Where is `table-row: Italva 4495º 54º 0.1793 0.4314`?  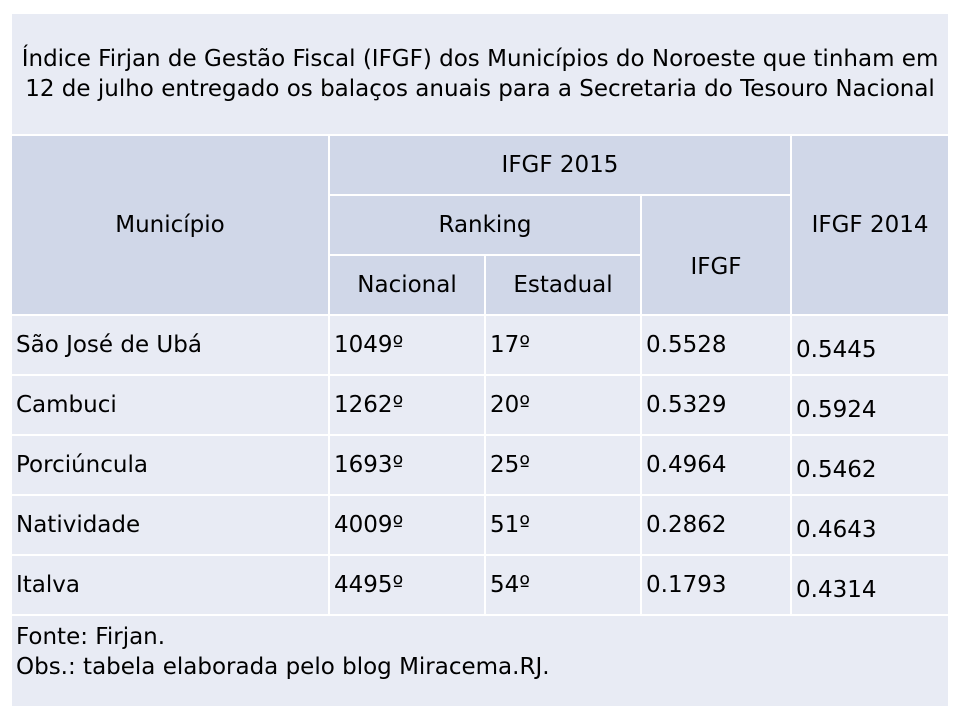
table-row: Italva 4495º 54º 0.1793 0.4314 is located at coordinates (480, 585).